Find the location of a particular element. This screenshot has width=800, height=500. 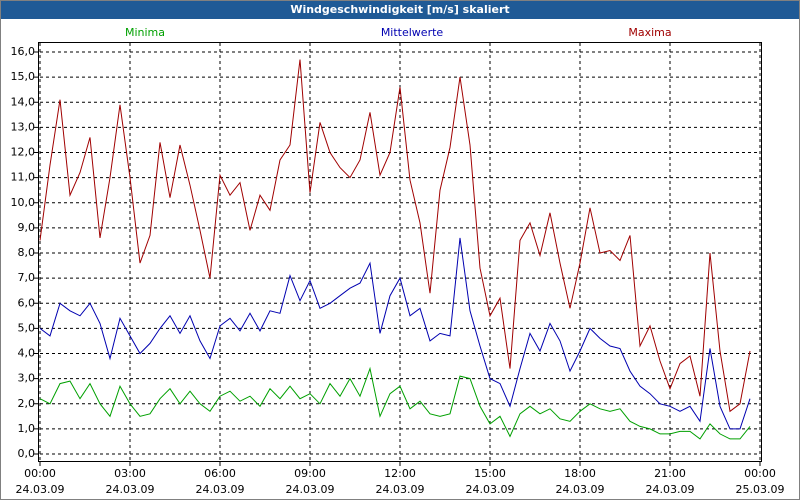

legend-label: Minima is located at coordinates (145, 32).